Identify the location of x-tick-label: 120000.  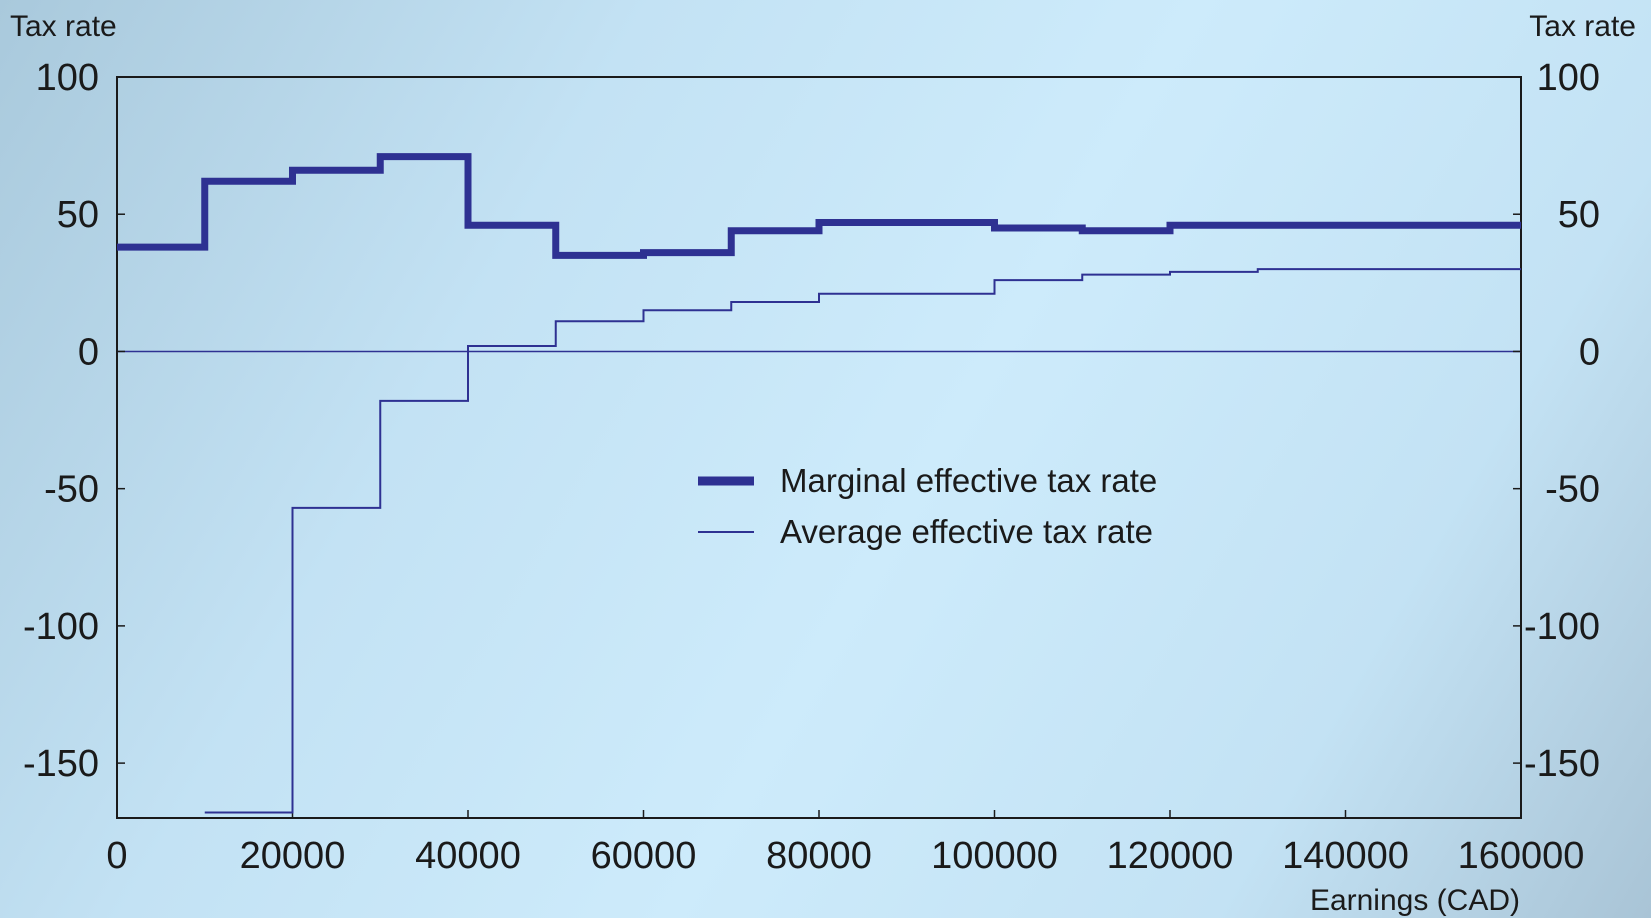
(1170, 856).